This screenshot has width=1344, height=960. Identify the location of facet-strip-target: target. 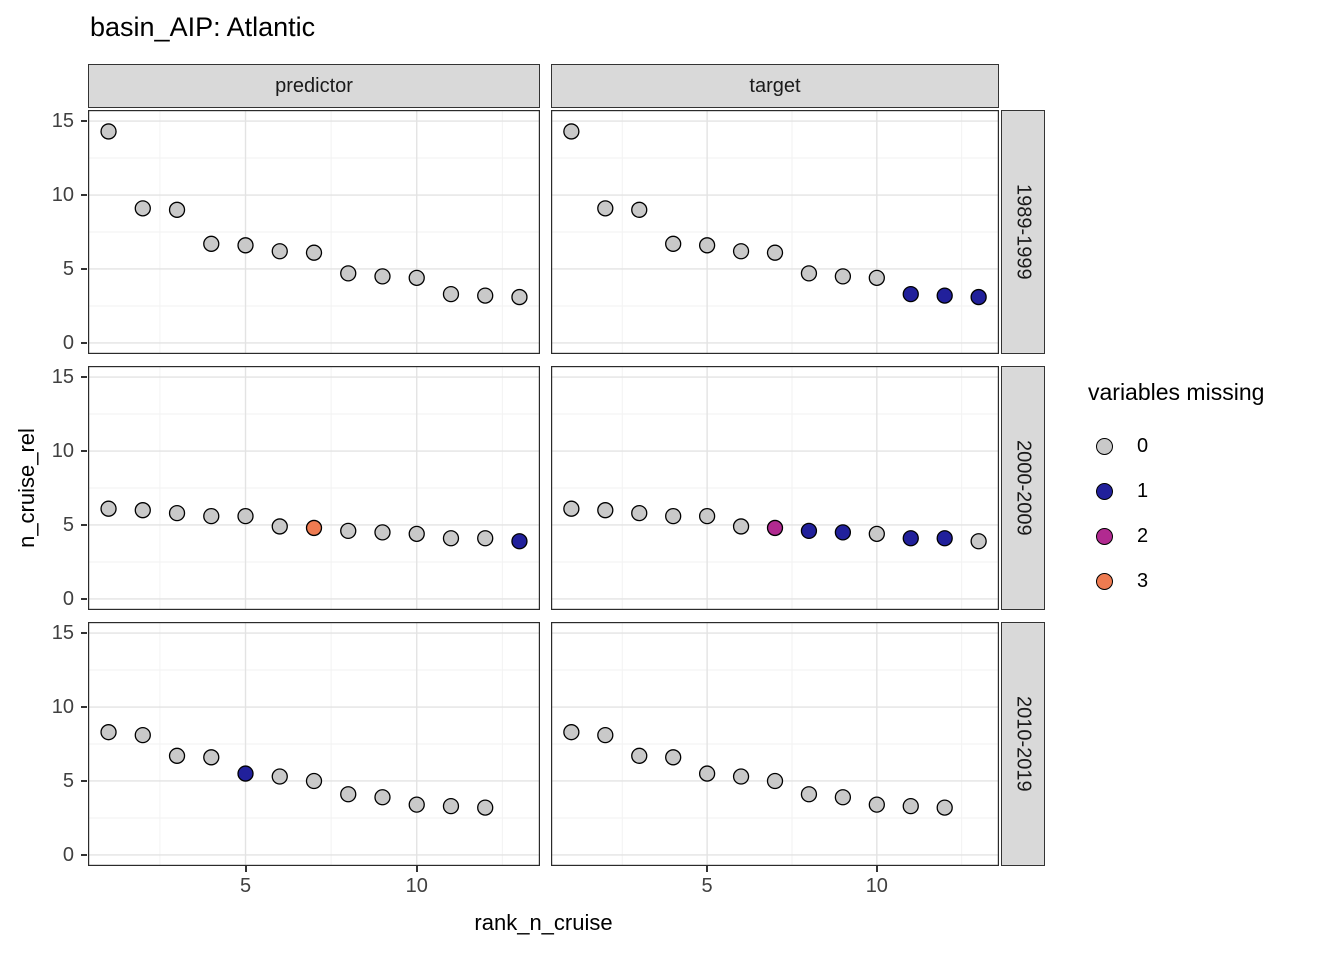
(775, 86).